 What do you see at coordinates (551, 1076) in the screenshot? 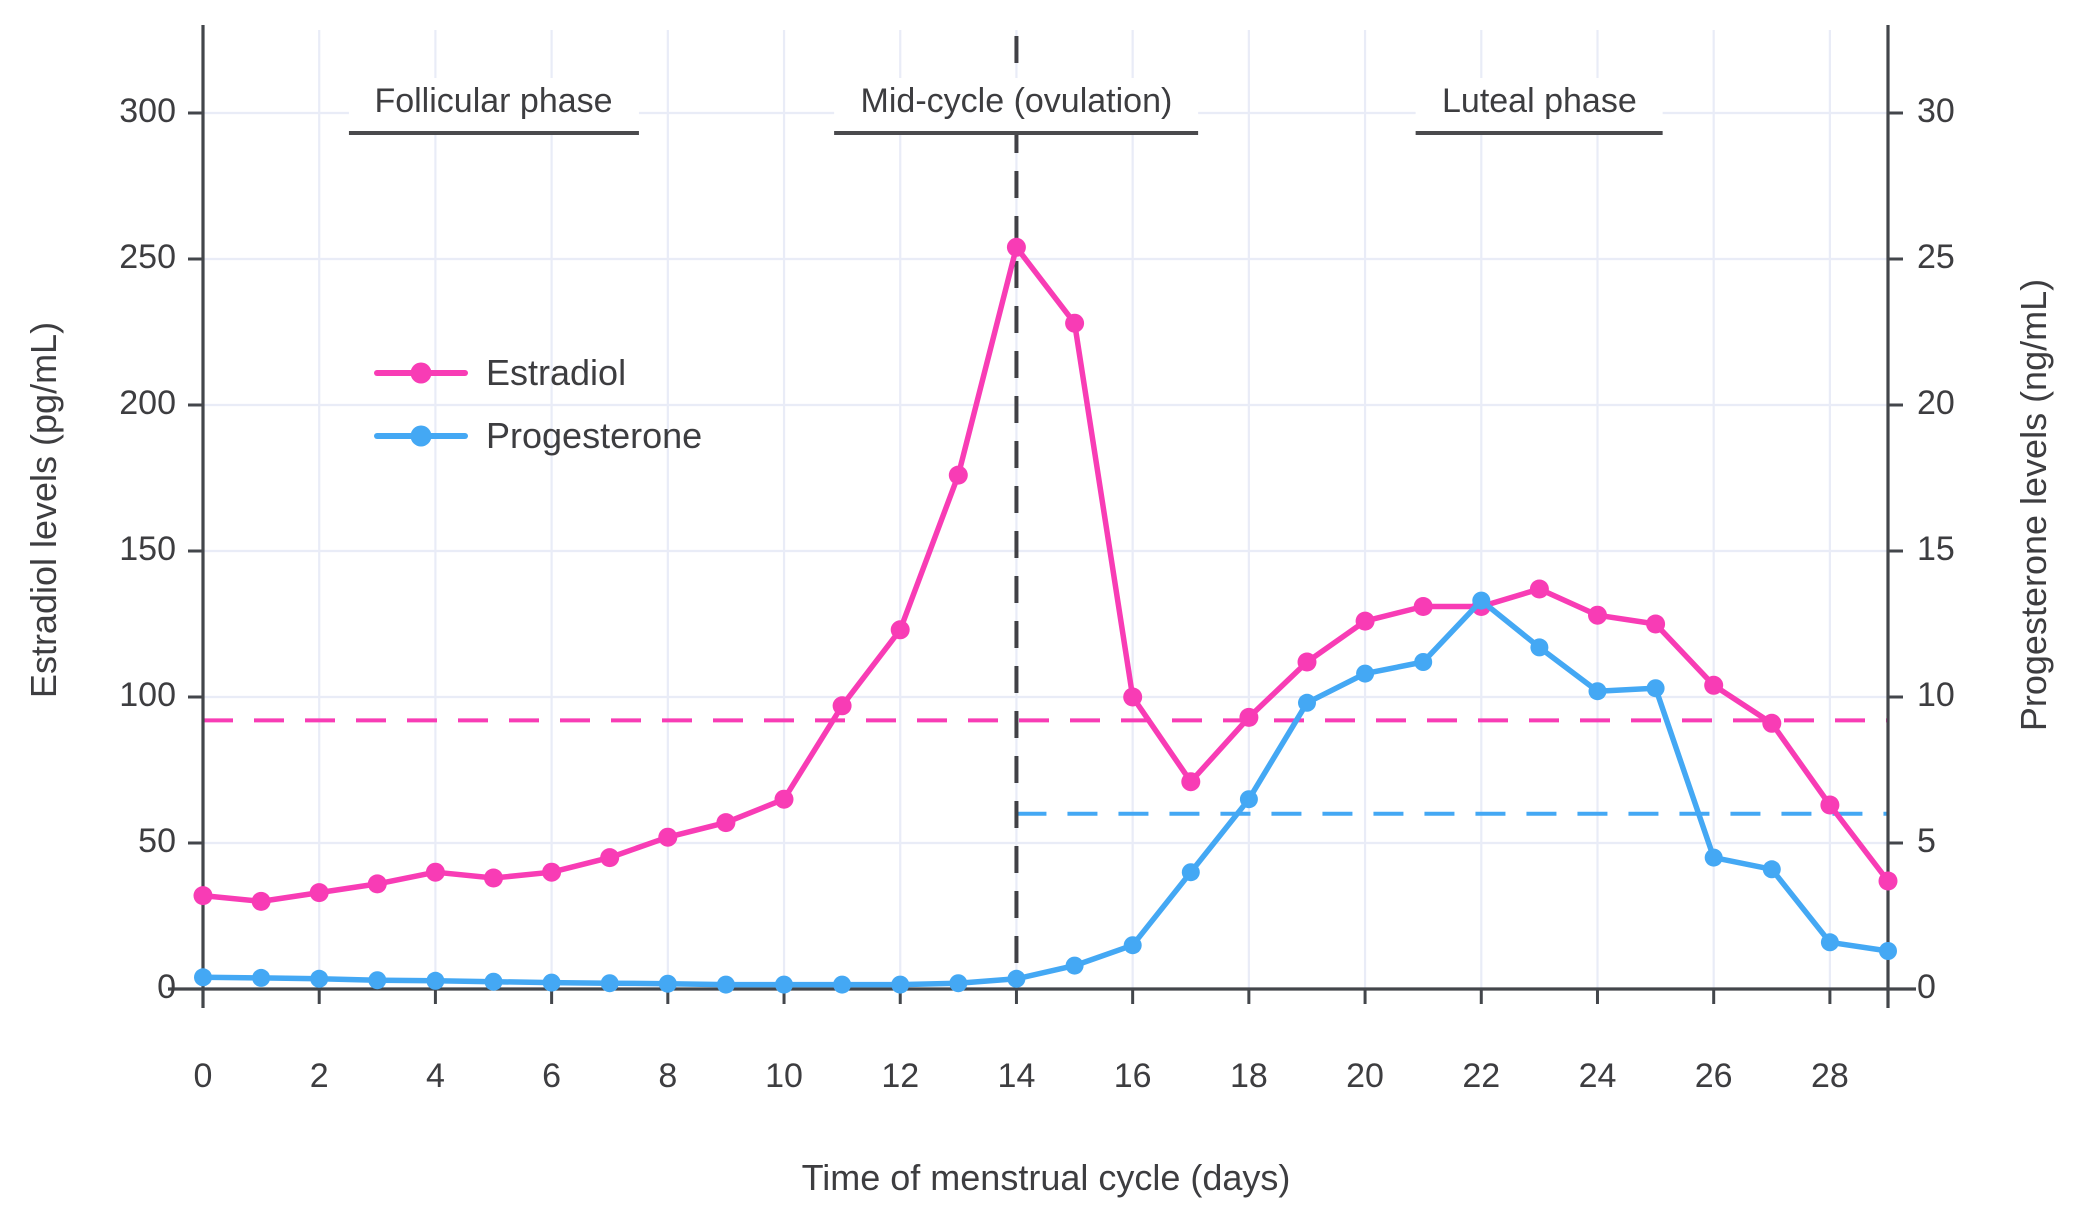
I see `x-tick-label: 6` at bounding box center [551, 1076].